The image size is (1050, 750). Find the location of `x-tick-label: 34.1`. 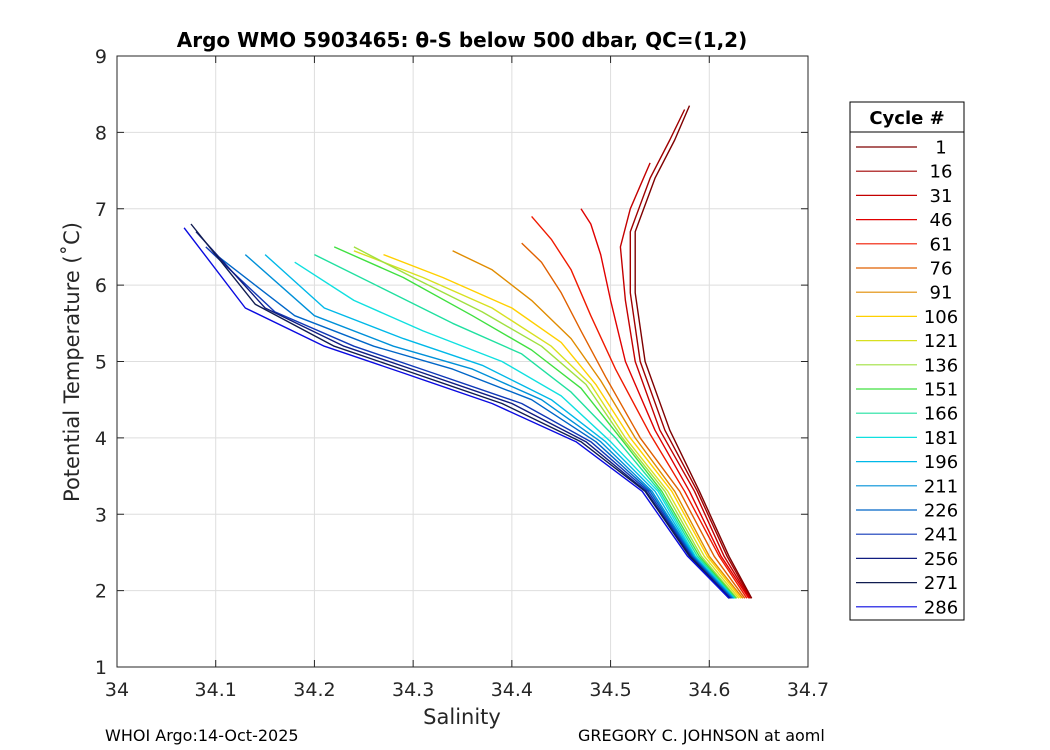

x-tick-label: 34.1 is located at coordinates (216, 690).